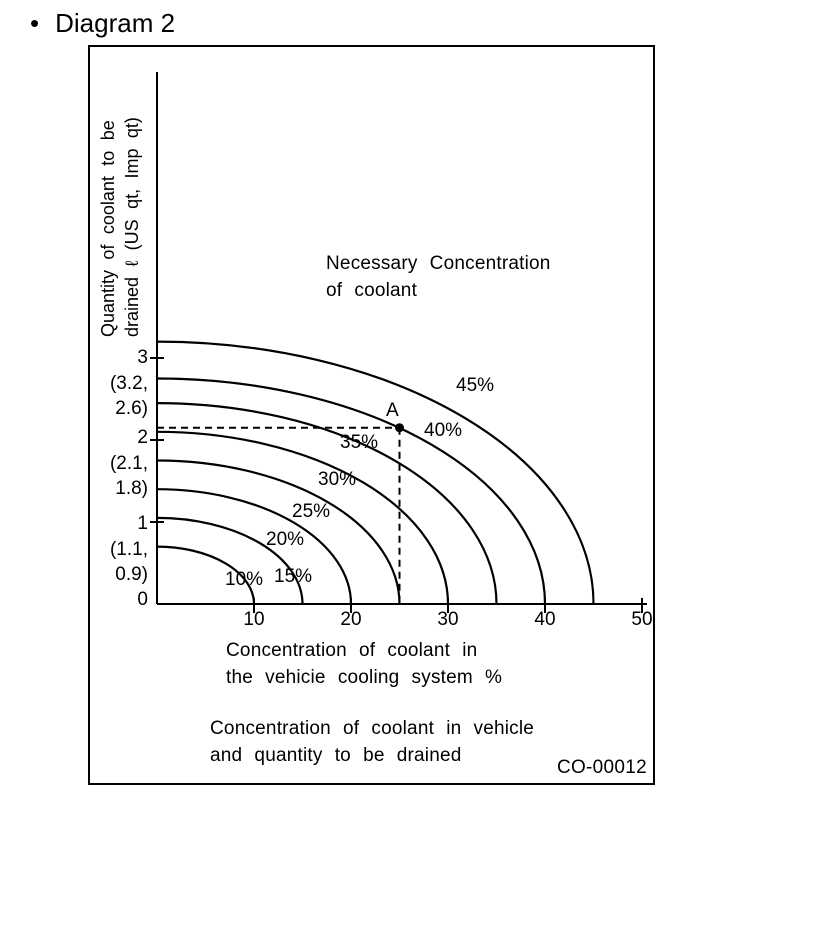 This screenshot has height=932, width=816. What do you see at coordinates (372, 728) in the screenshot?
I see `figure-caption-line1: Concentration of coolant in vehicle` at bounding box center [372, 728].